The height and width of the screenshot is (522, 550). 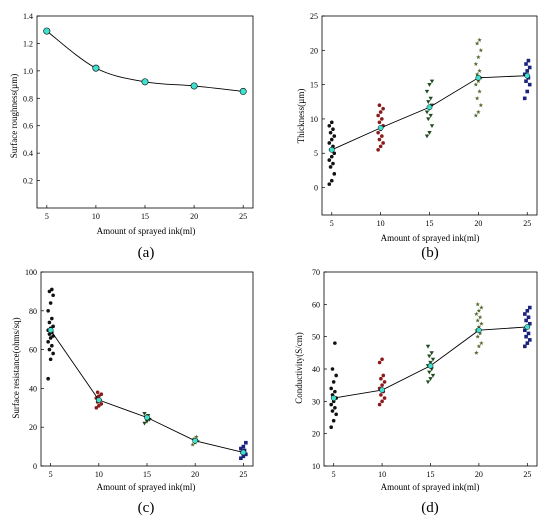 What do you see at coordinates (195, 474) in the screenshot?
I see `x-tick-label: 20` at bounding box center [195, 474].